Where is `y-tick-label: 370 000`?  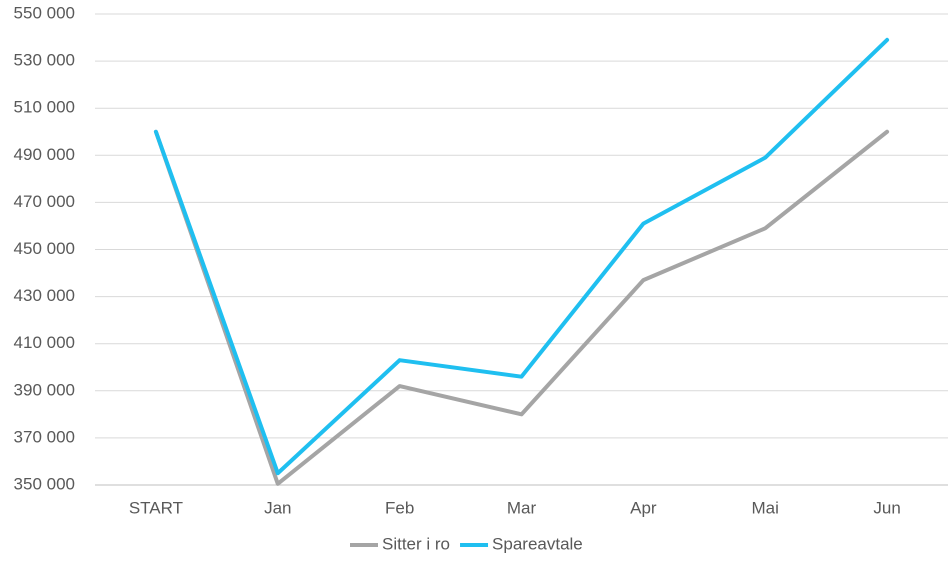
y-tick-label: 370 000 is located at coordinates (44, 436).